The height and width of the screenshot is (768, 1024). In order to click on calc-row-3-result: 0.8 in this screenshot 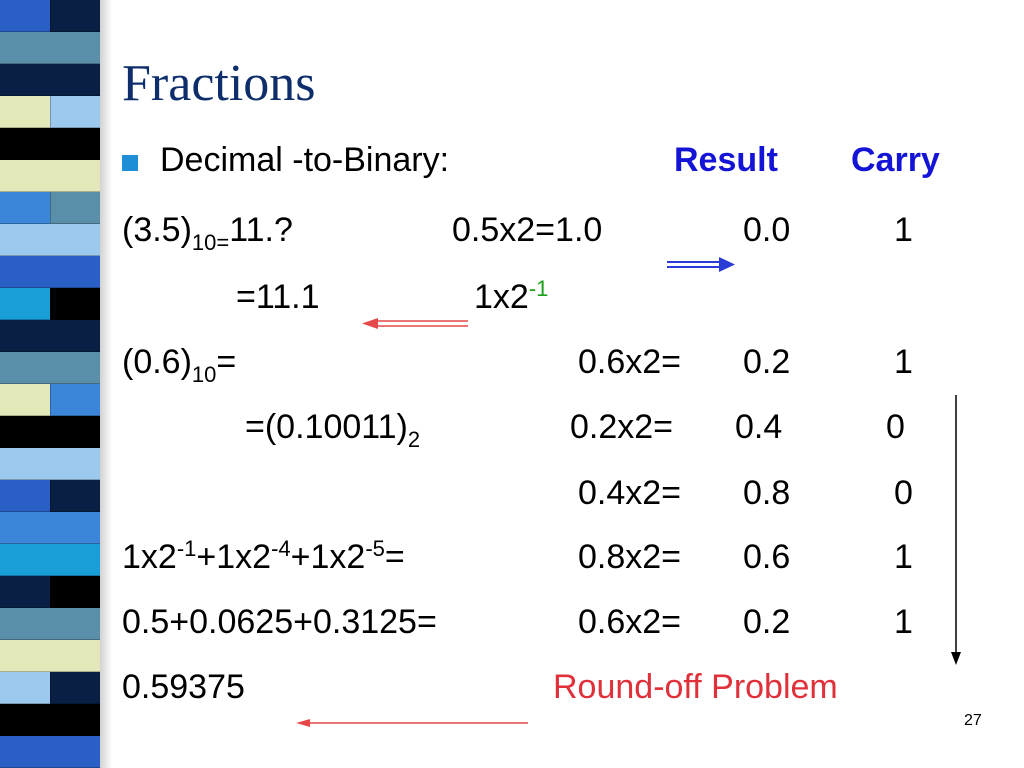, I will do `click(767, 493)`.